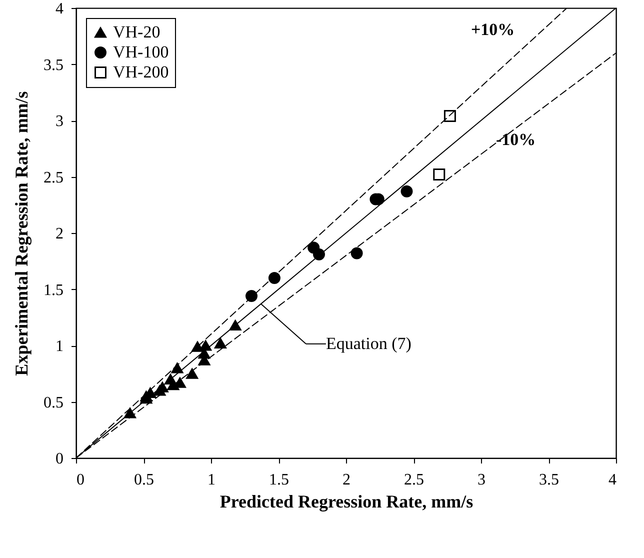  I want to click on y-tick-label: 0, so click(60, 459).